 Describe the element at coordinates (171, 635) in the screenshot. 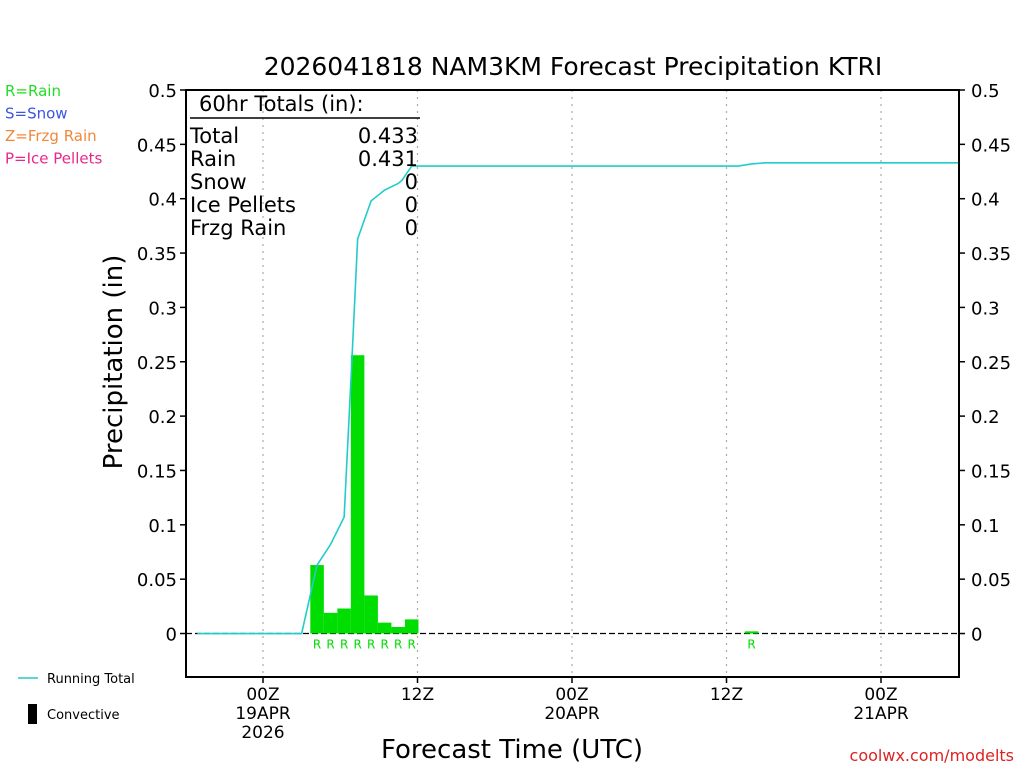

I see `y-tick-label-left: 0` at that location.